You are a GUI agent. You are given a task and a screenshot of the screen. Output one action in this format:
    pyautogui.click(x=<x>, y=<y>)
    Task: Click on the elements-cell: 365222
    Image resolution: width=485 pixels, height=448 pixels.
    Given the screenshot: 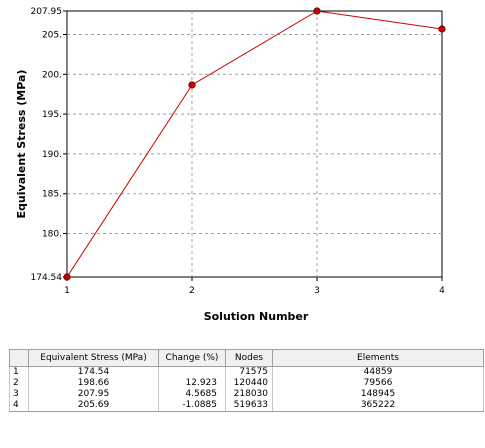 What is the action you would take?
    pyautogui.click(x=378, y=406)
    